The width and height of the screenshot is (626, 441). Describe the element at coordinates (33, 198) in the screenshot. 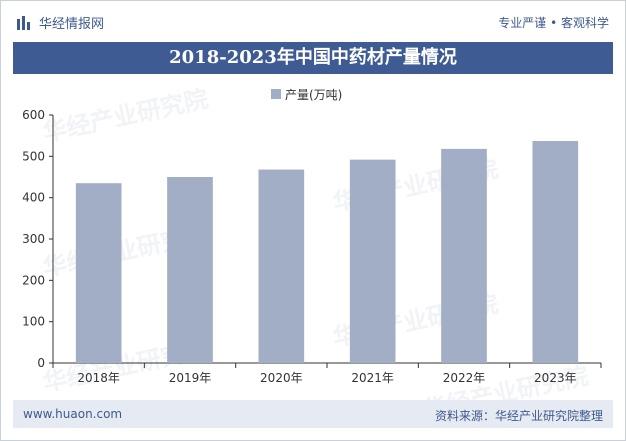

I see `y-tick-label: 400` at that location.